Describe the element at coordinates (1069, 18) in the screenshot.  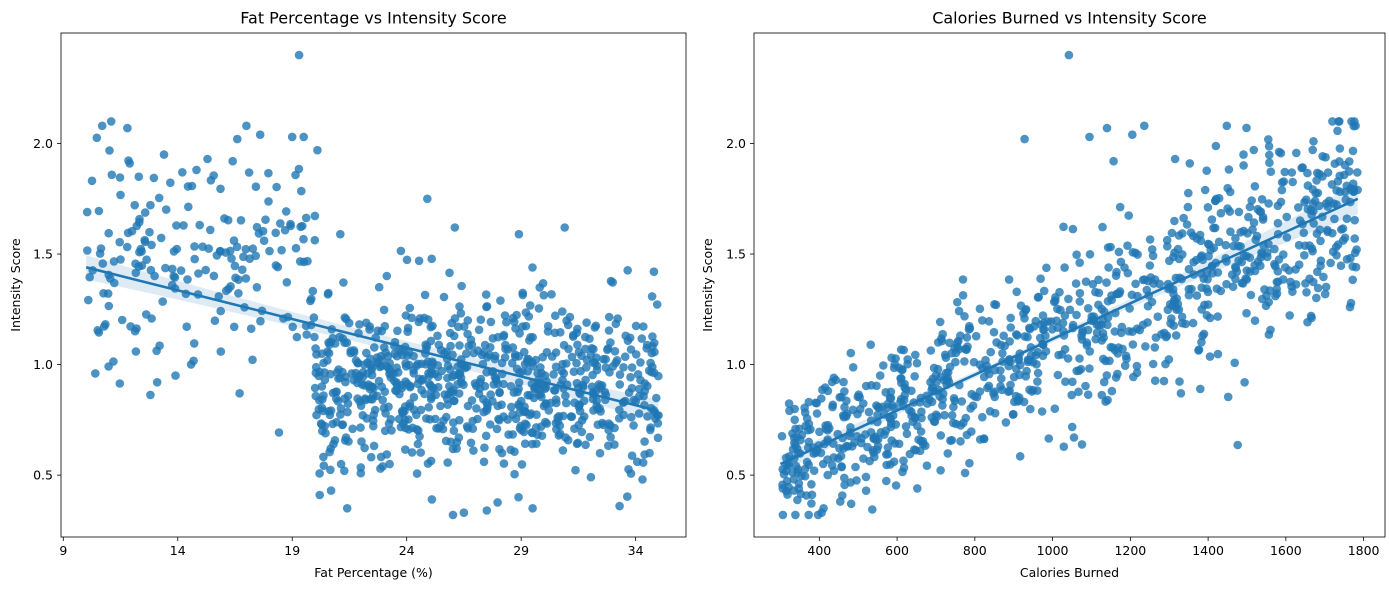
I see `chart-title: Calories Burned vs Intensity Score` at that location.